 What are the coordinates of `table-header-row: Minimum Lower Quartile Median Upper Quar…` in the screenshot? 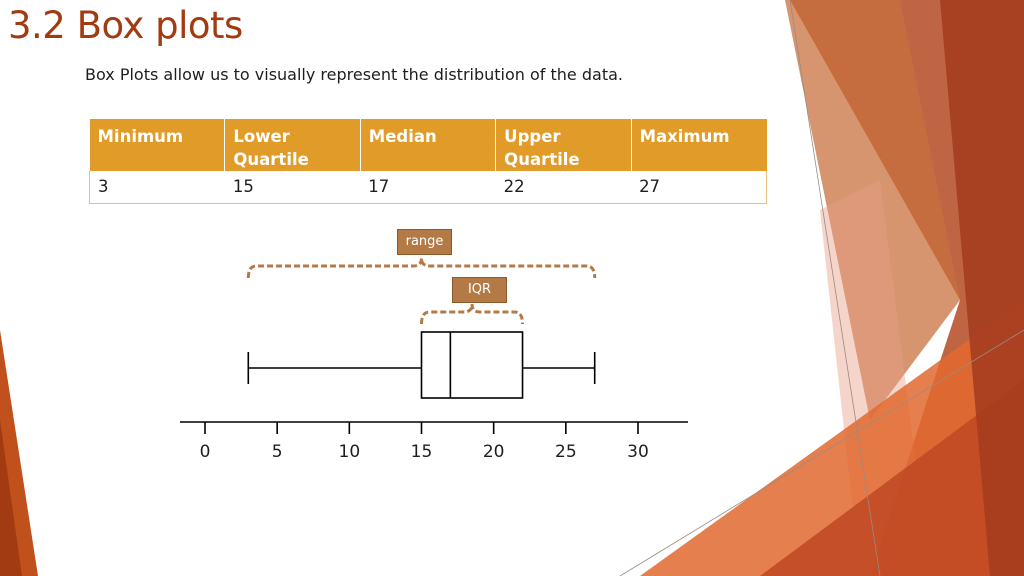 It's located at (428, 145).